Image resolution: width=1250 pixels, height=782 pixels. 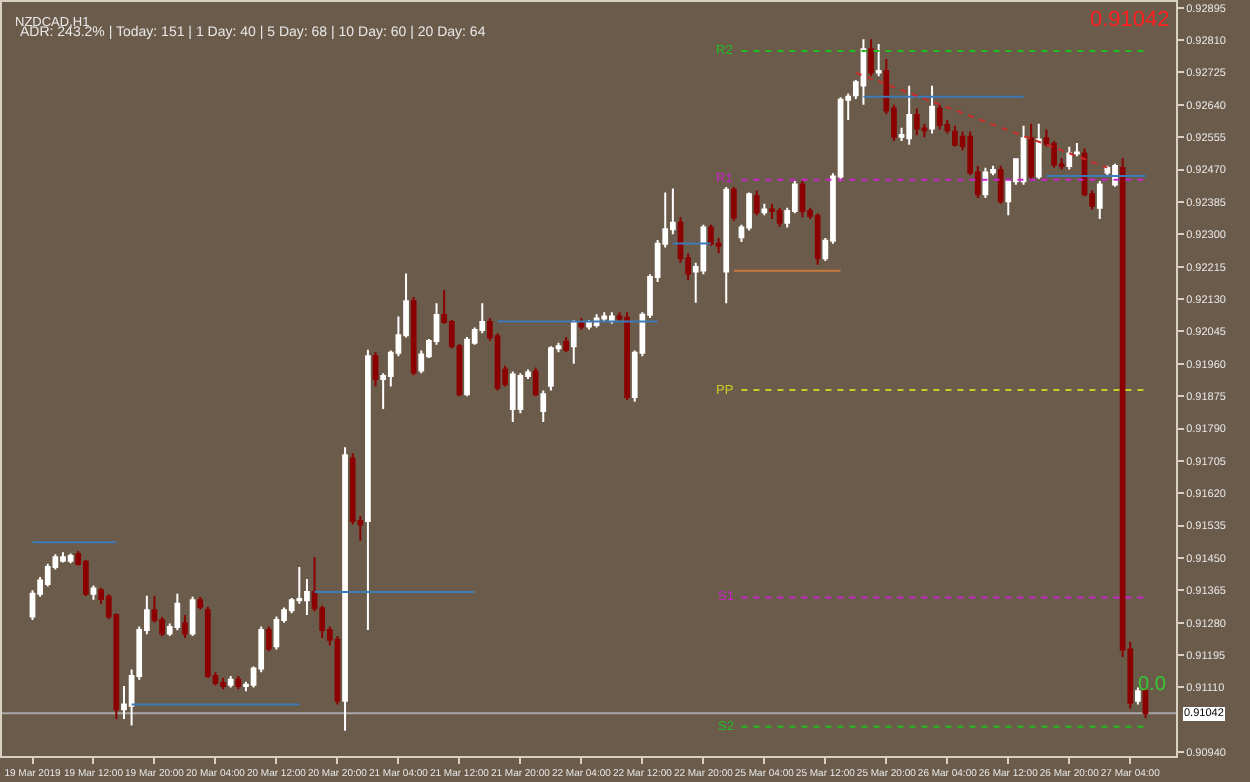 I want to click on annotation: 0.0, so click(x=1152, y=685).